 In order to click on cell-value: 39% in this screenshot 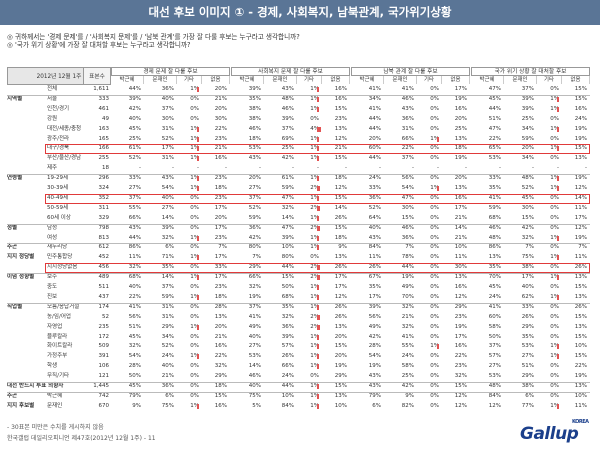, I will do `click(134, 98)`.